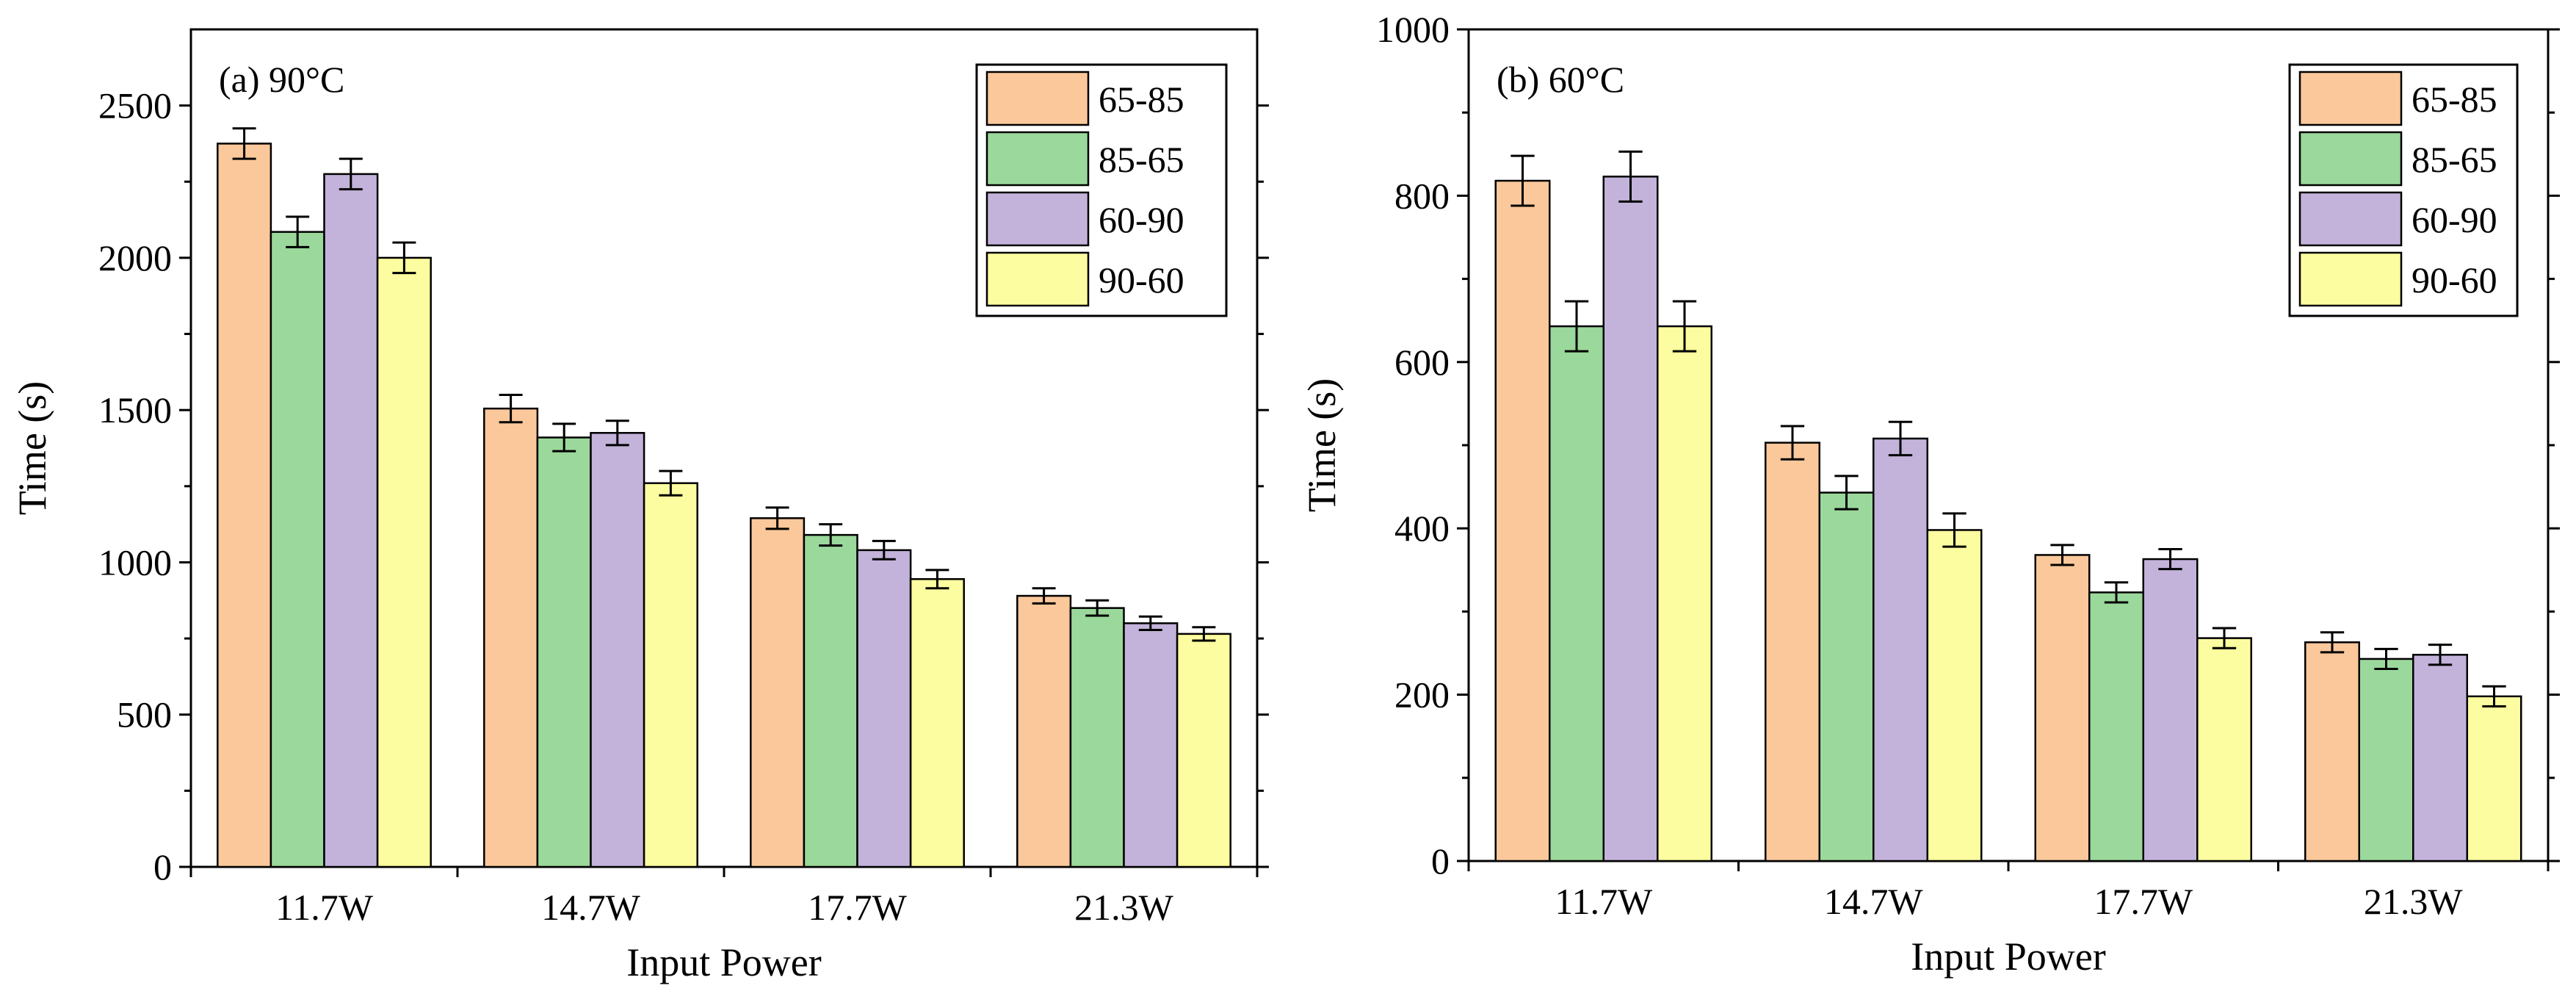 Image resolution: width=2576 pixels, height=1005 pixels. I want to click on y-tick-label: 800, so click(1422, 195).